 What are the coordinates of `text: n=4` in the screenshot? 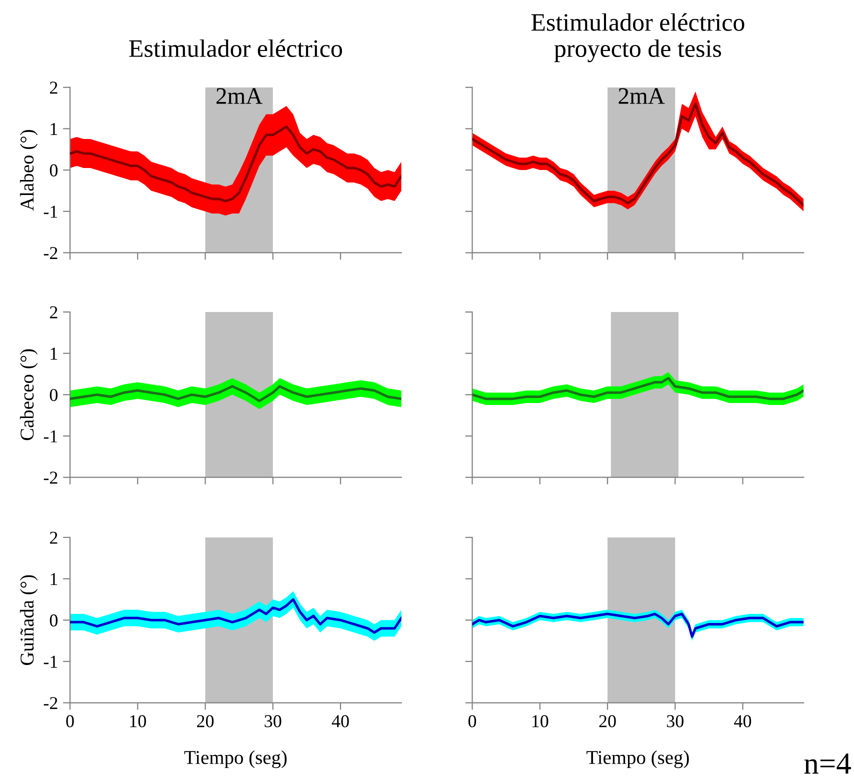 It's located at (827, 763).